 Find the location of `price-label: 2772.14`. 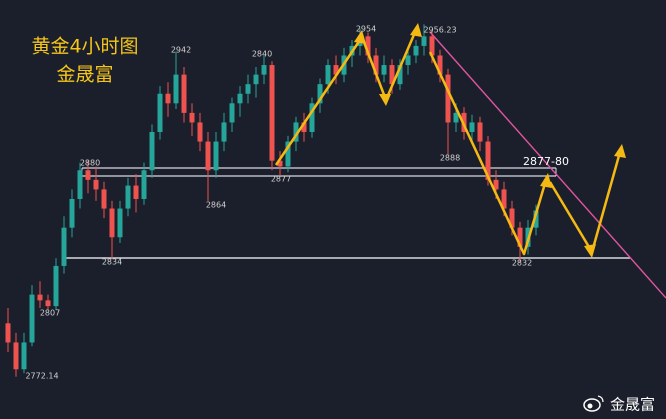

price-label: 2772.14 is located at coordinates (41, 376).